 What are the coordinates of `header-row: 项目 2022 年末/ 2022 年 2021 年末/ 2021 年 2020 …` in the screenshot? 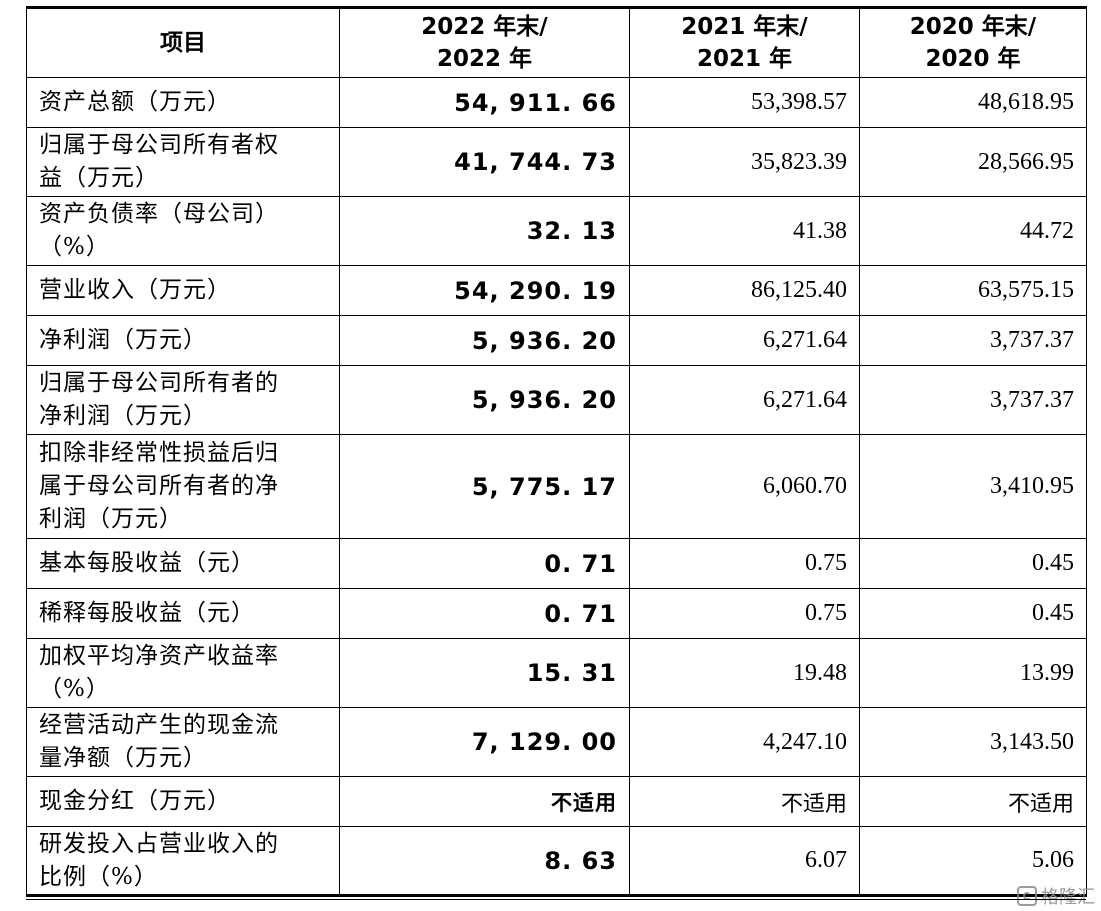 It's located at (556, 42).